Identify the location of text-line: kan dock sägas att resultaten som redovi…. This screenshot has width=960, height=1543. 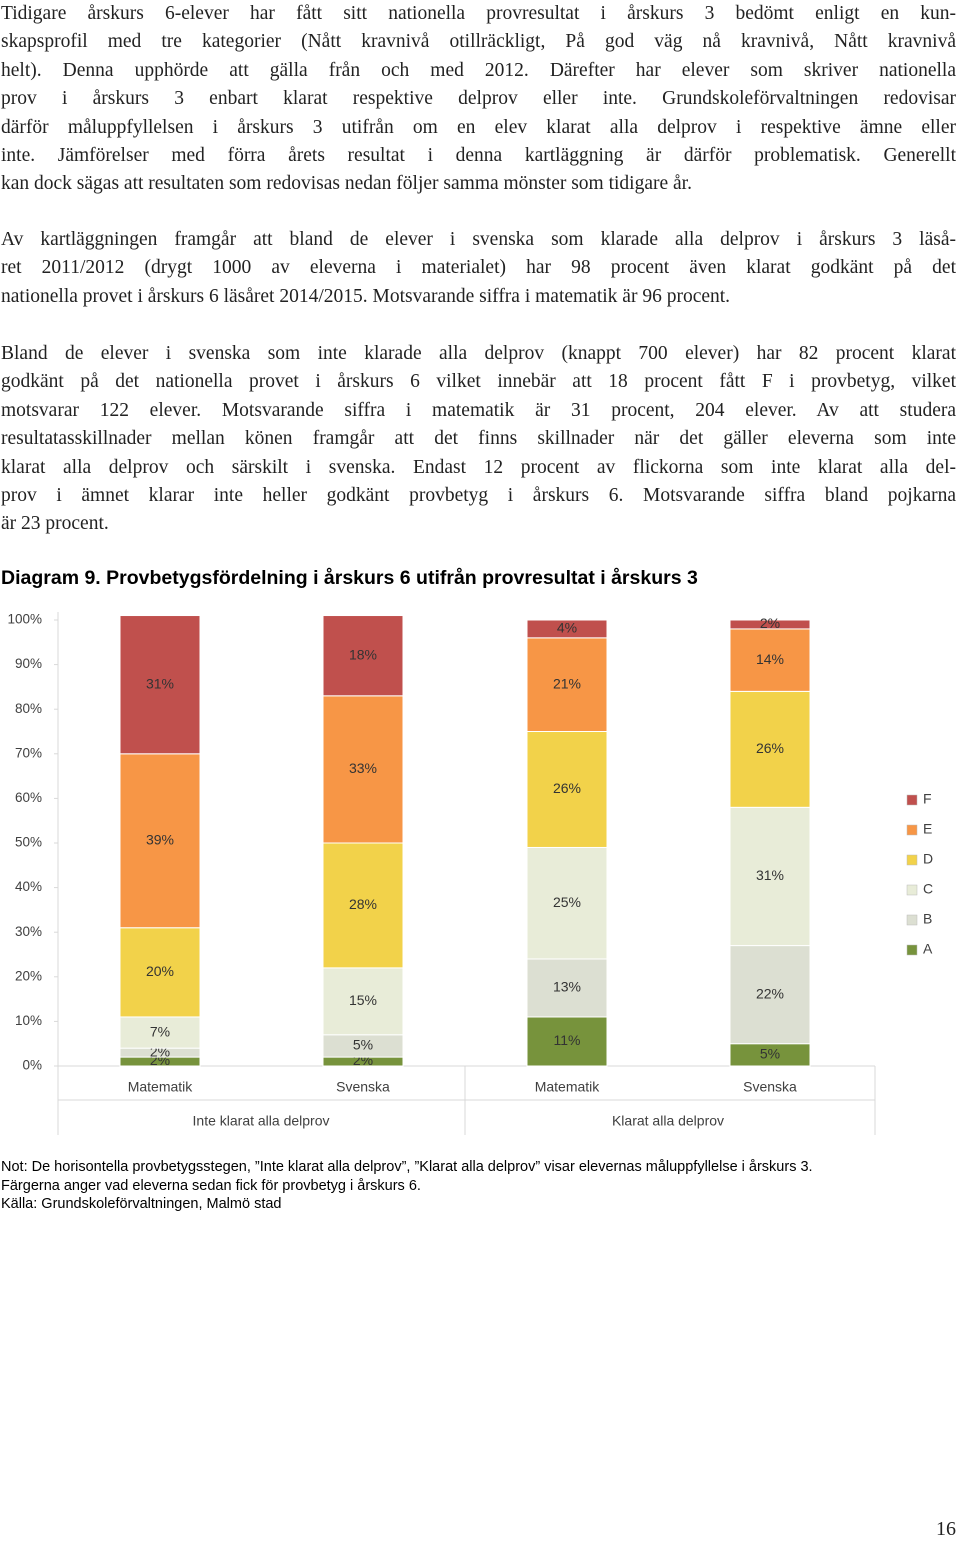
(346, 184).